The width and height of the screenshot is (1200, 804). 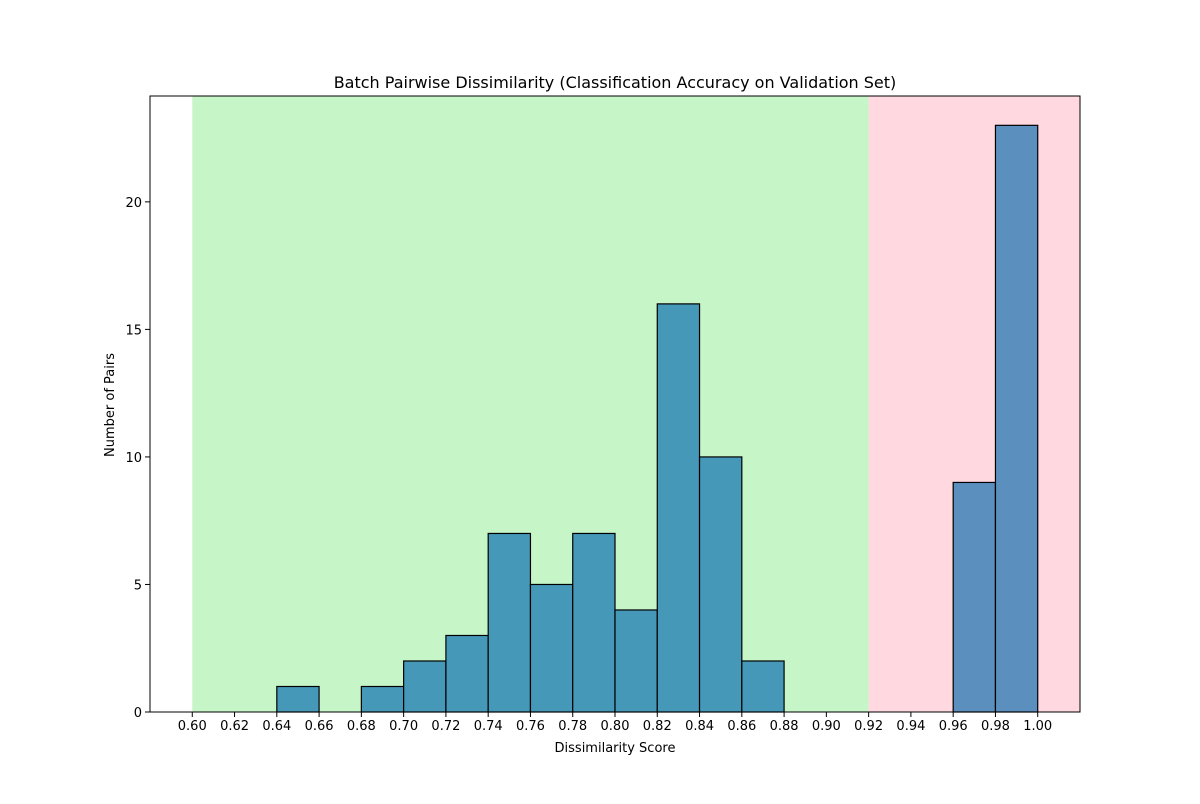 What do you see at coordinates (826, 726) in the screenshot?
I see `x-tick-label-15: 0.90` at bounding box center [826, 726].